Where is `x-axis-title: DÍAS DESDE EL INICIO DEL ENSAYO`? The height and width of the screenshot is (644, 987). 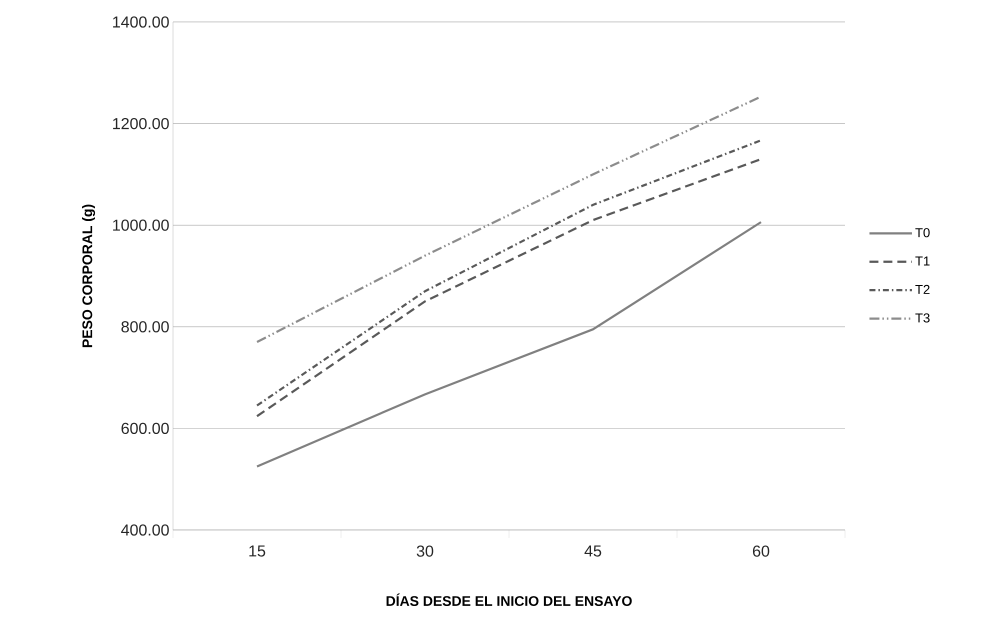 x-axis-title: DÍAS DESDE EL INICIO DEL ENSAYO is located at coordinates (509, 599).